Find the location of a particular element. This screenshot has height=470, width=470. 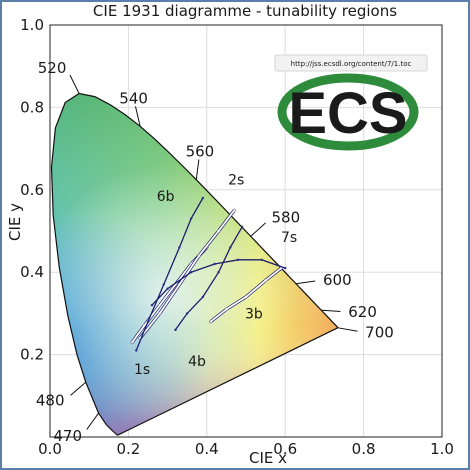

y-tick-label: 0.6 is located at coordinates (32, 190).